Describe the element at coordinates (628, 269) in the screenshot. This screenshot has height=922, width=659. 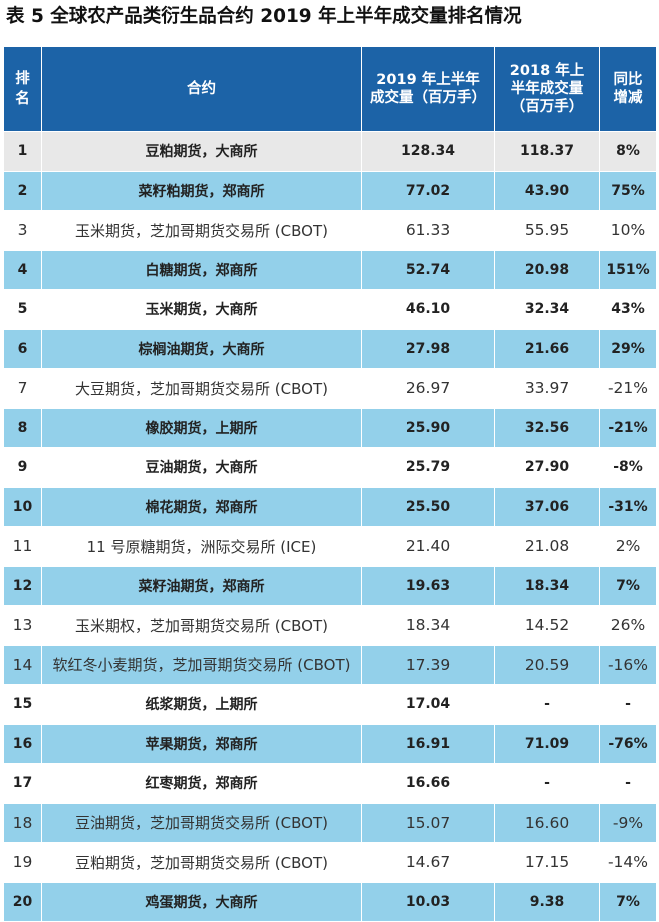
I see `change-cell: 151%` at that location.